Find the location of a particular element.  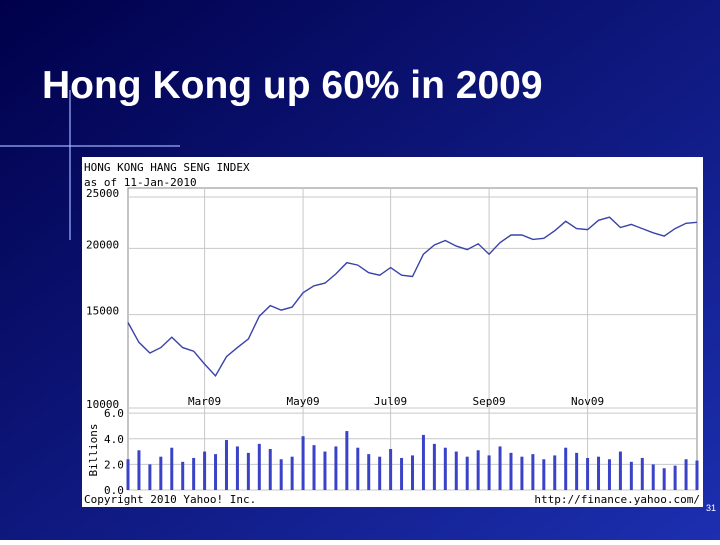

copyright: Copyright 2010 Yahoo! Inc. is located at coordinates (170, 499).